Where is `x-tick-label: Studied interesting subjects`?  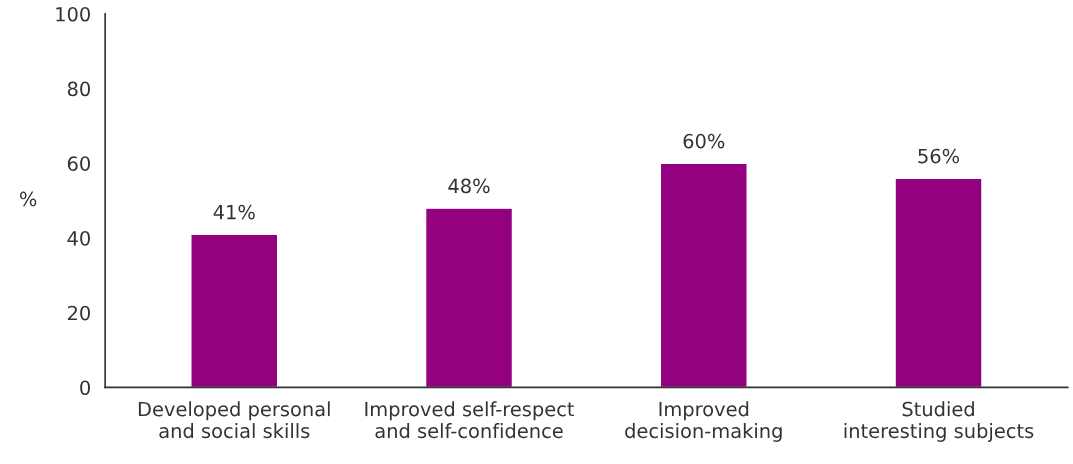 x-tick-label: Studied interesting subjects is located at coordinates (939, 421).